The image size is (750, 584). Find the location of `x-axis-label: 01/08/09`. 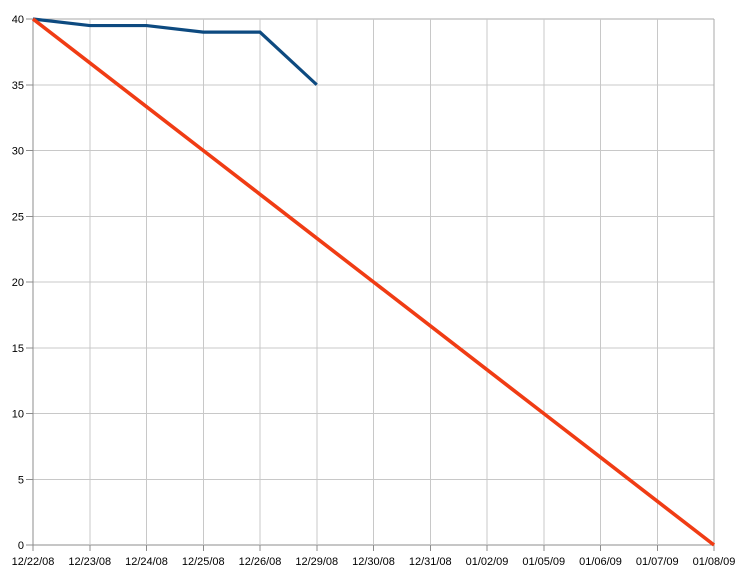

x-axis-label: 01/08/09 is located at coordinates (714, 562).